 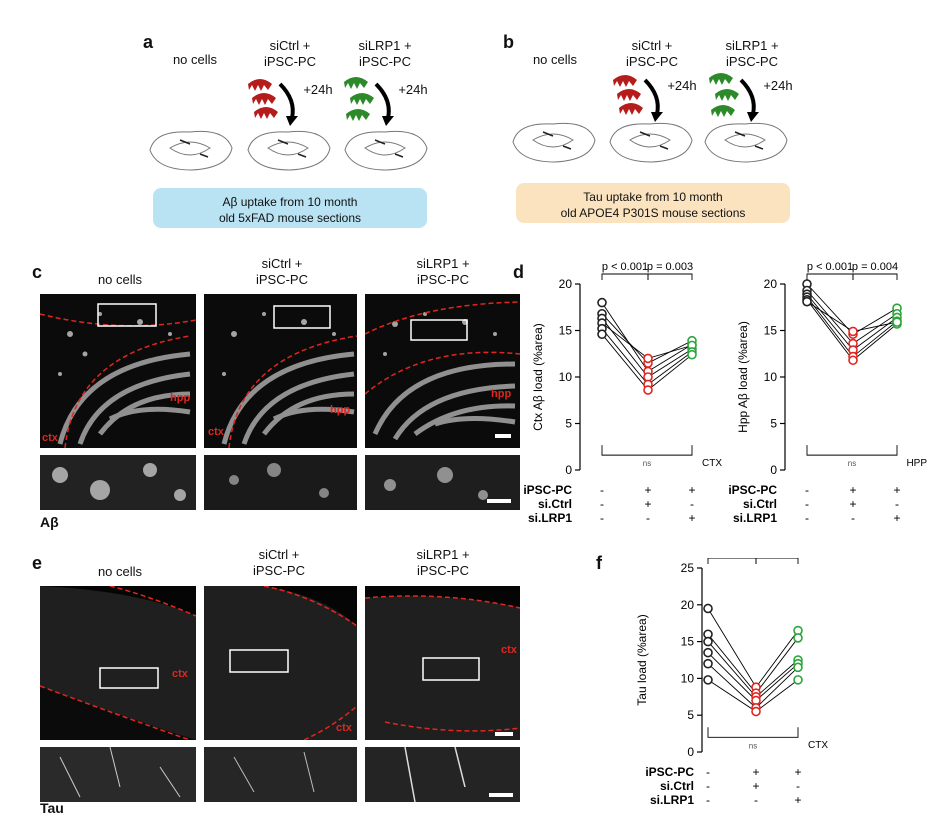 I want to click on panel-b-box-line2: old APOE4 P301S mouse sections, so click(x=653, y=213).